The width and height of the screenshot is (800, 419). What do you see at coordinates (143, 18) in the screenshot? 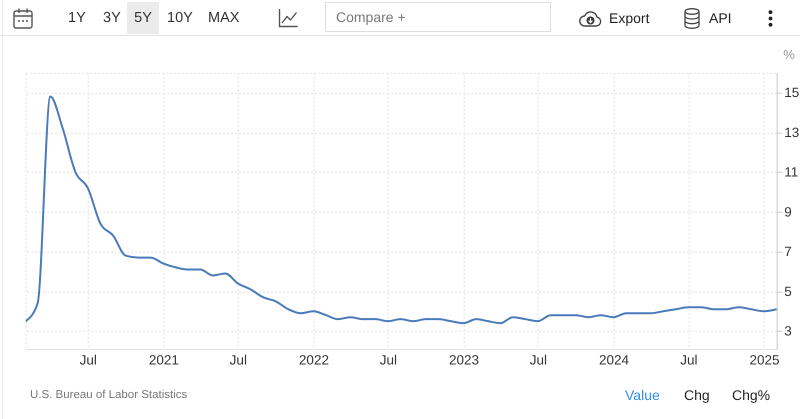
I see `text: 5Y` at bounding box center [143, 18].